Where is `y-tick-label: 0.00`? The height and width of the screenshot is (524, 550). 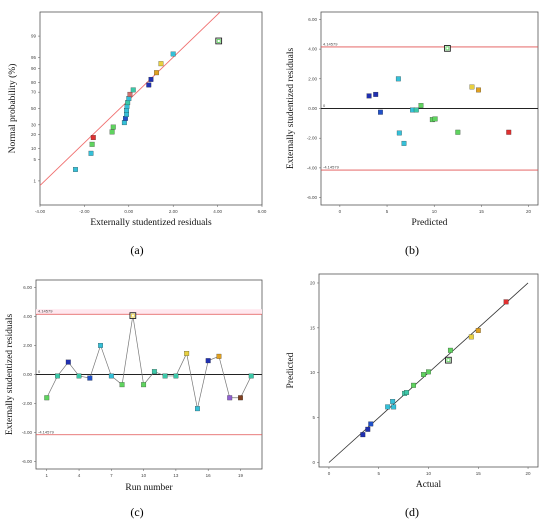 y-tick-label: 0.00 is located at coordinates (312, 108).